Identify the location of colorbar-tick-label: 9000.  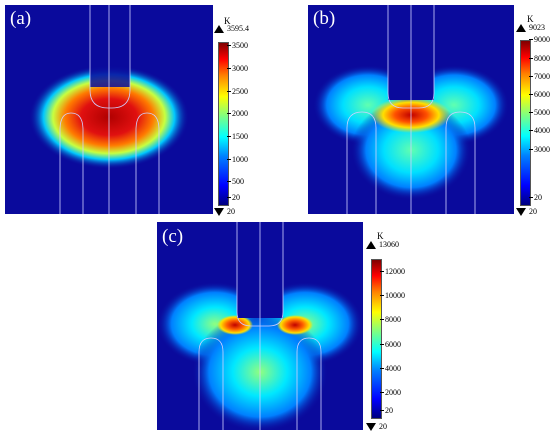
(539, 40).